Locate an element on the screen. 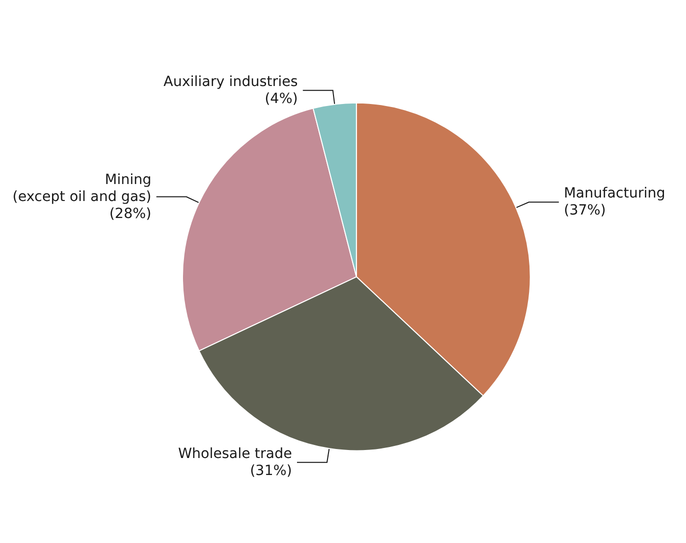 The image size is (686, 543). slice-label: Wholesale trade is located at coordinates (235, 454).